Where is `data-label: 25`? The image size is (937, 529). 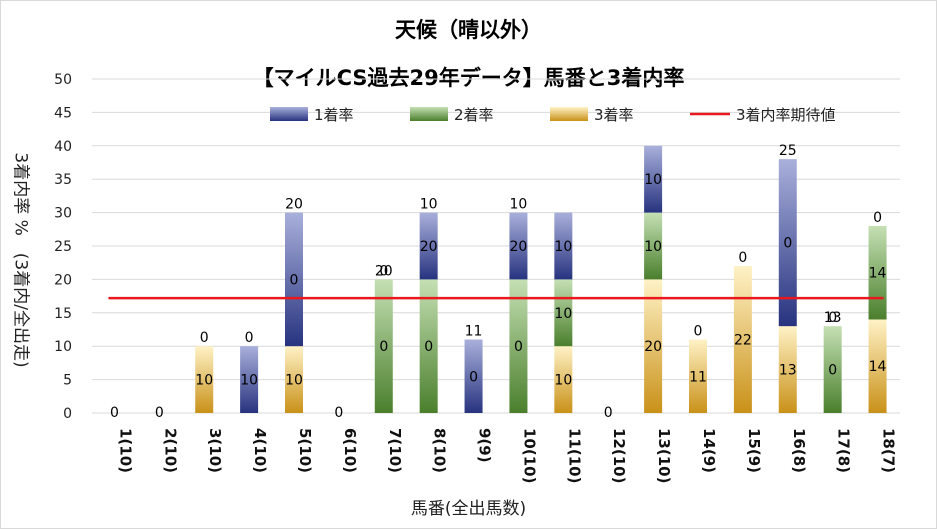 data-label: 25 is located at coordinates (788, 151).